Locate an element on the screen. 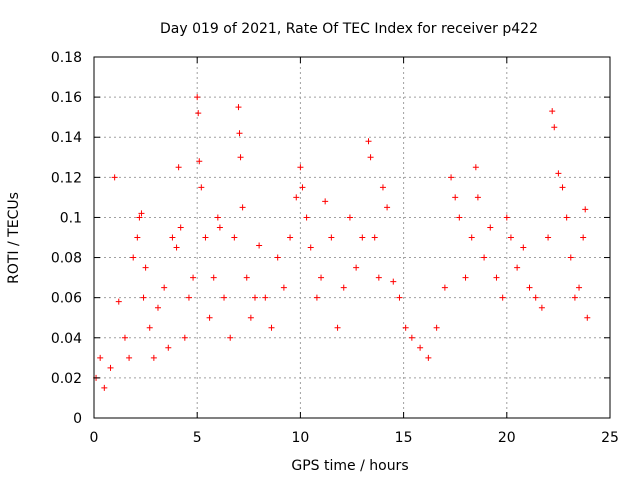 This screenshot has height=480, width=640. y-tick-label: 0.16 is located at coordinates (66, 98).